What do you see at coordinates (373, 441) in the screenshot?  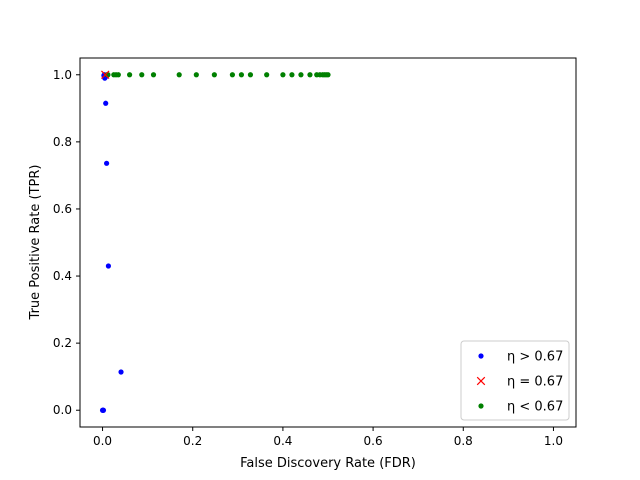 I see `x-tick-label: 0.6` at bounding box center [373, 441].